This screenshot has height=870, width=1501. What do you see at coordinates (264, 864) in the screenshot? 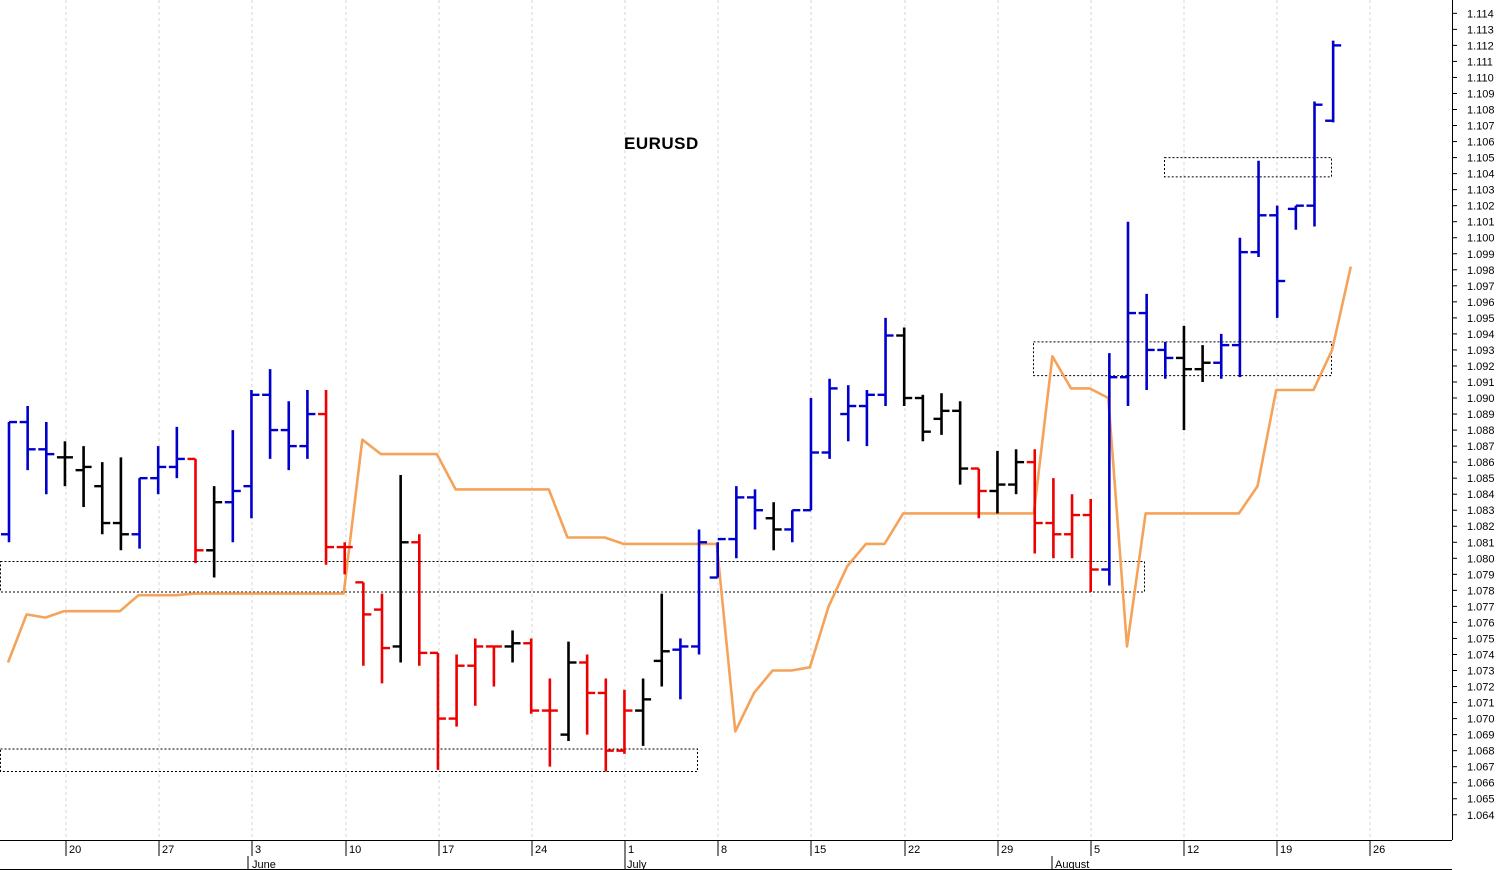
I see `month-label-0: June` at bounding box center [264, 864].